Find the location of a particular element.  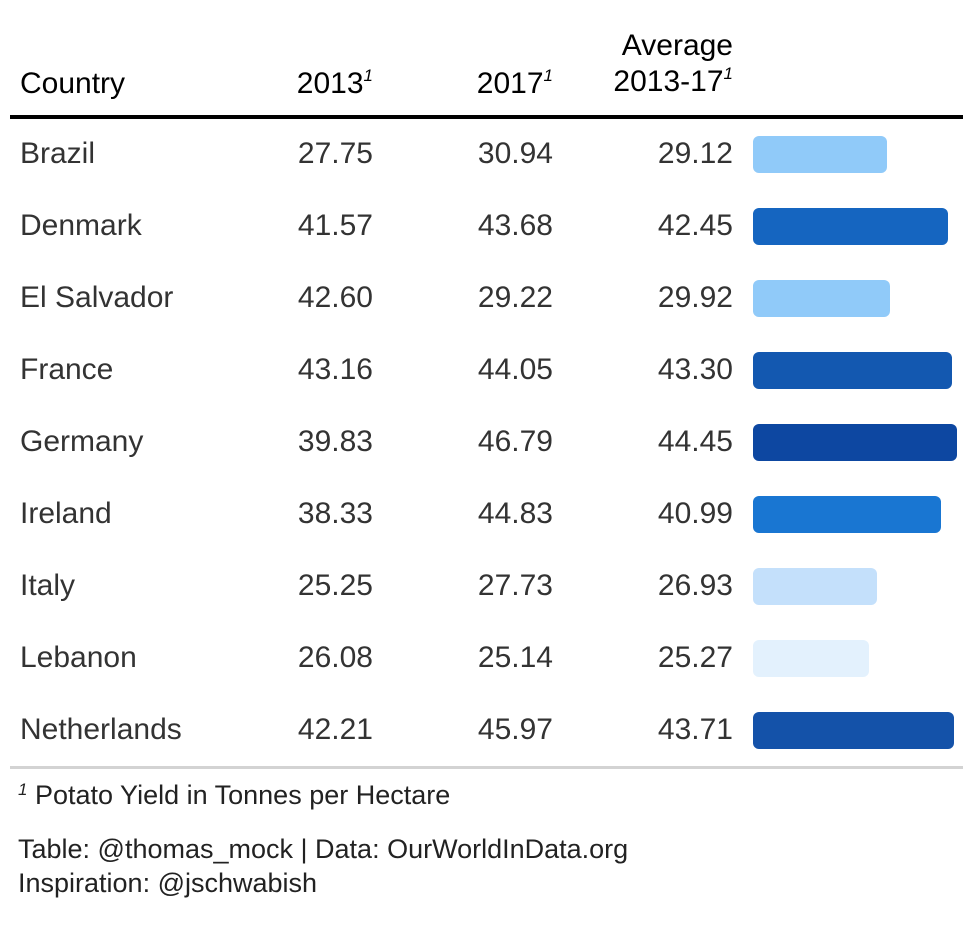

country-cell: Netherlands is located at coordinates (101, 729).